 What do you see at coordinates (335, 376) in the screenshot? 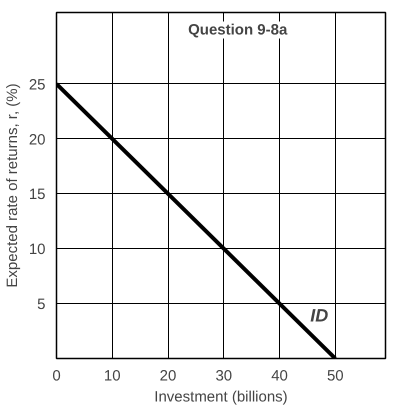
I see `x-tick-label: 50` at bounding box center [335, 376].